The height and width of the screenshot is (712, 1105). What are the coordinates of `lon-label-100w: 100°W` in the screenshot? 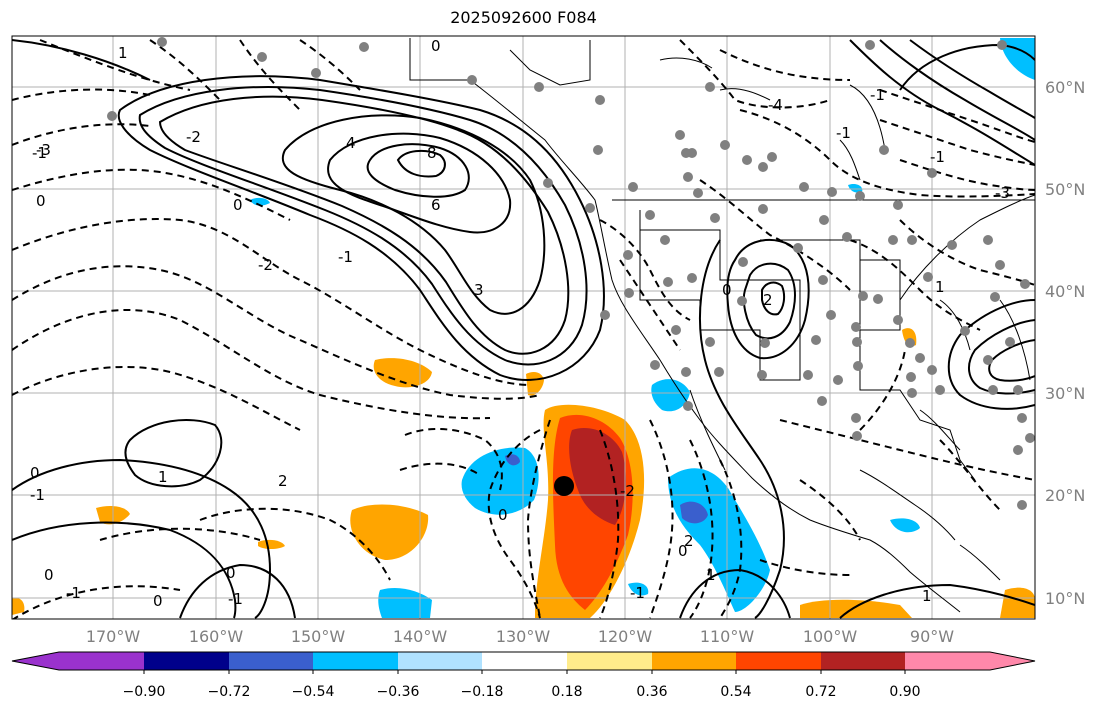 It's located at (830, 636).